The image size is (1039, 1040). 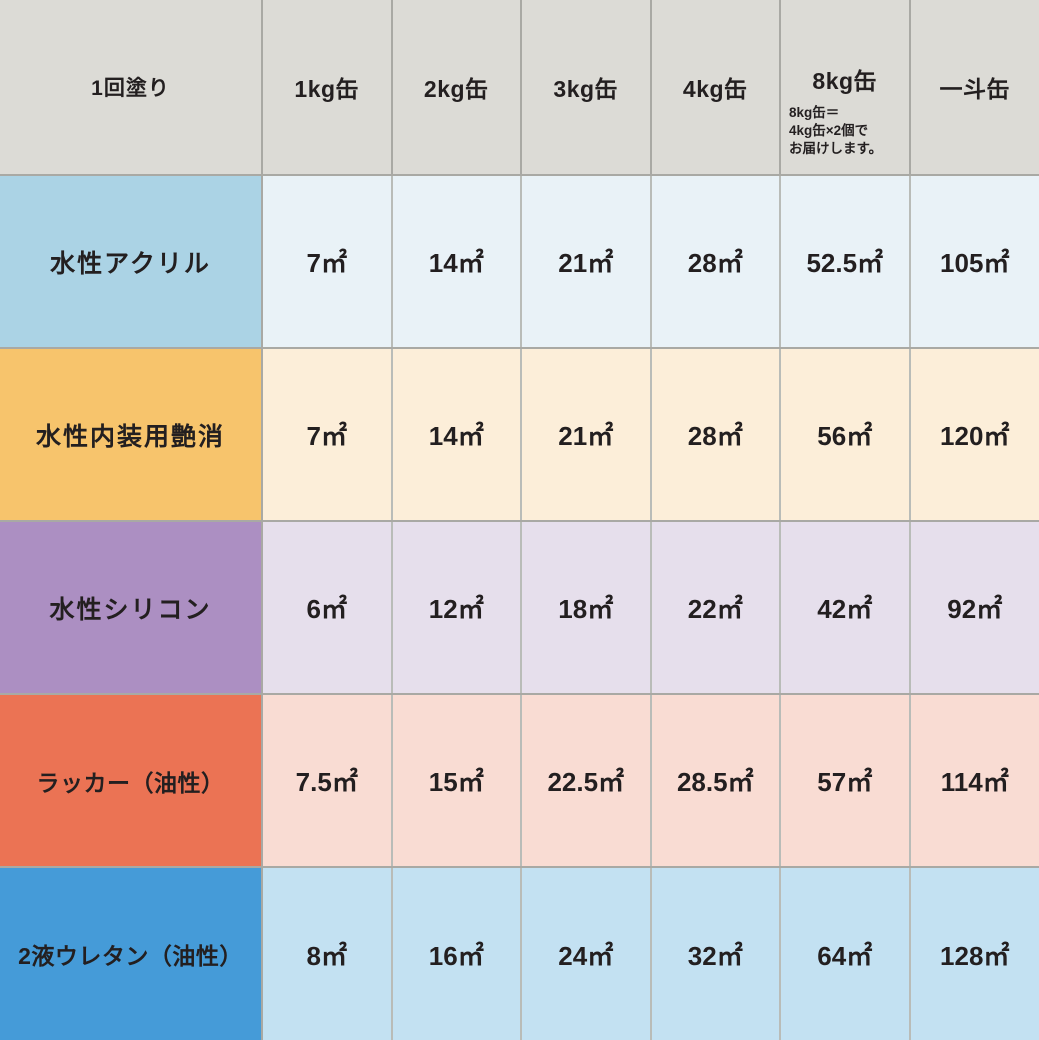 I want to click on header-col-1kg-label: 1kg缶, so click(x=326, y=87).